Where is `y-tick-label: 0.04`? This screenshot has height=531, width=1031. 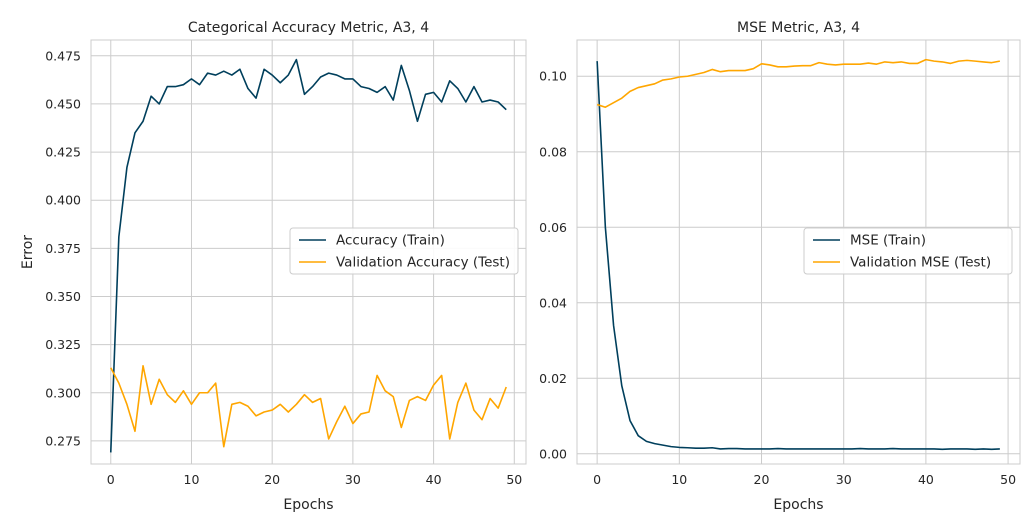
y-tick-label: 0.04 is located at coordinates (553, 302).